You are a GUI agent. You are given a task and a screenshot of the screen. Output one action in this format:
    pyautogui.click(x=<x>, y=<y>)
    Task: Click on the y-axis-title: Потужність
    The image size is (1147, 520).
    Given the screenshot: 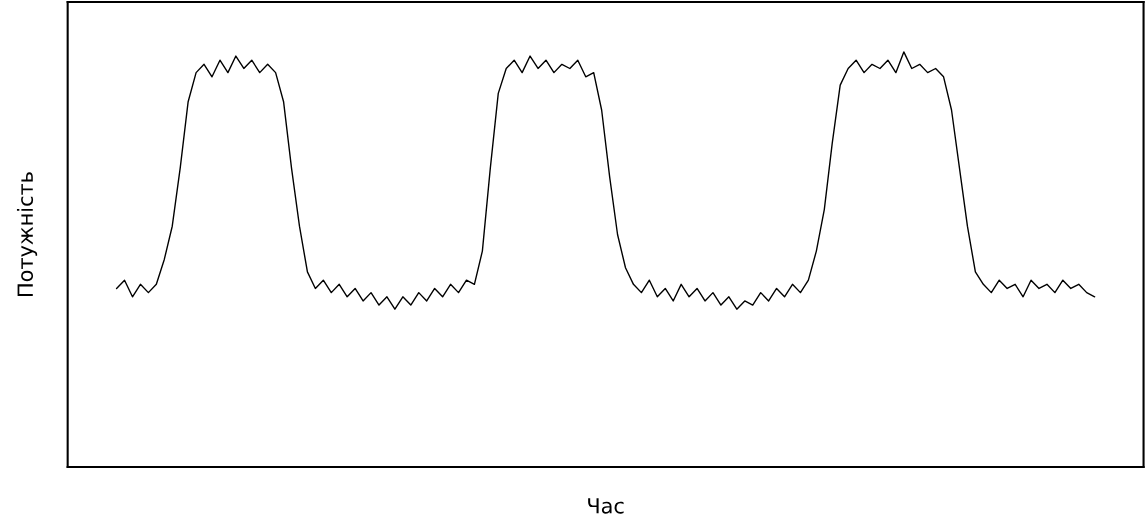 What is the action you would take?
    pyautogui.click(x=27, y=234)
    